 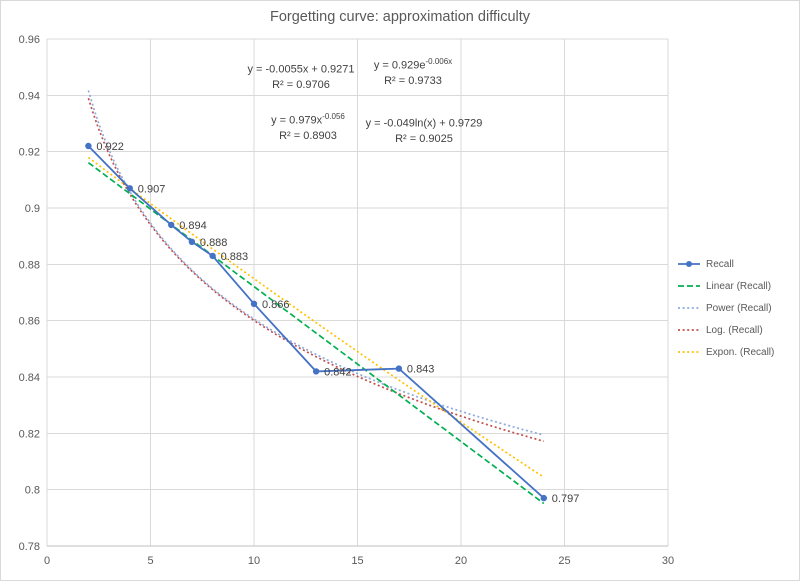 I want to click on svg-text: 0.94, so click(x=29, y=96).